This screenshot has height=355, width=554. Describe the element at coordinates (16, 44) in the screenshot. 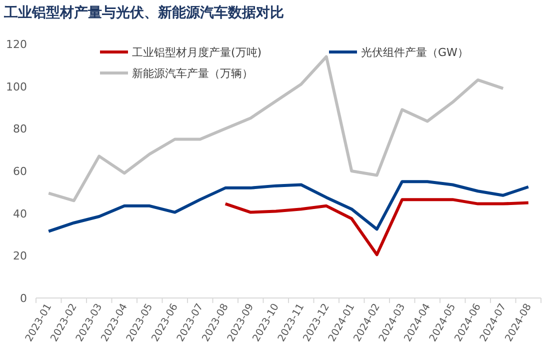

I see `y-tick-label: 120` at that location.